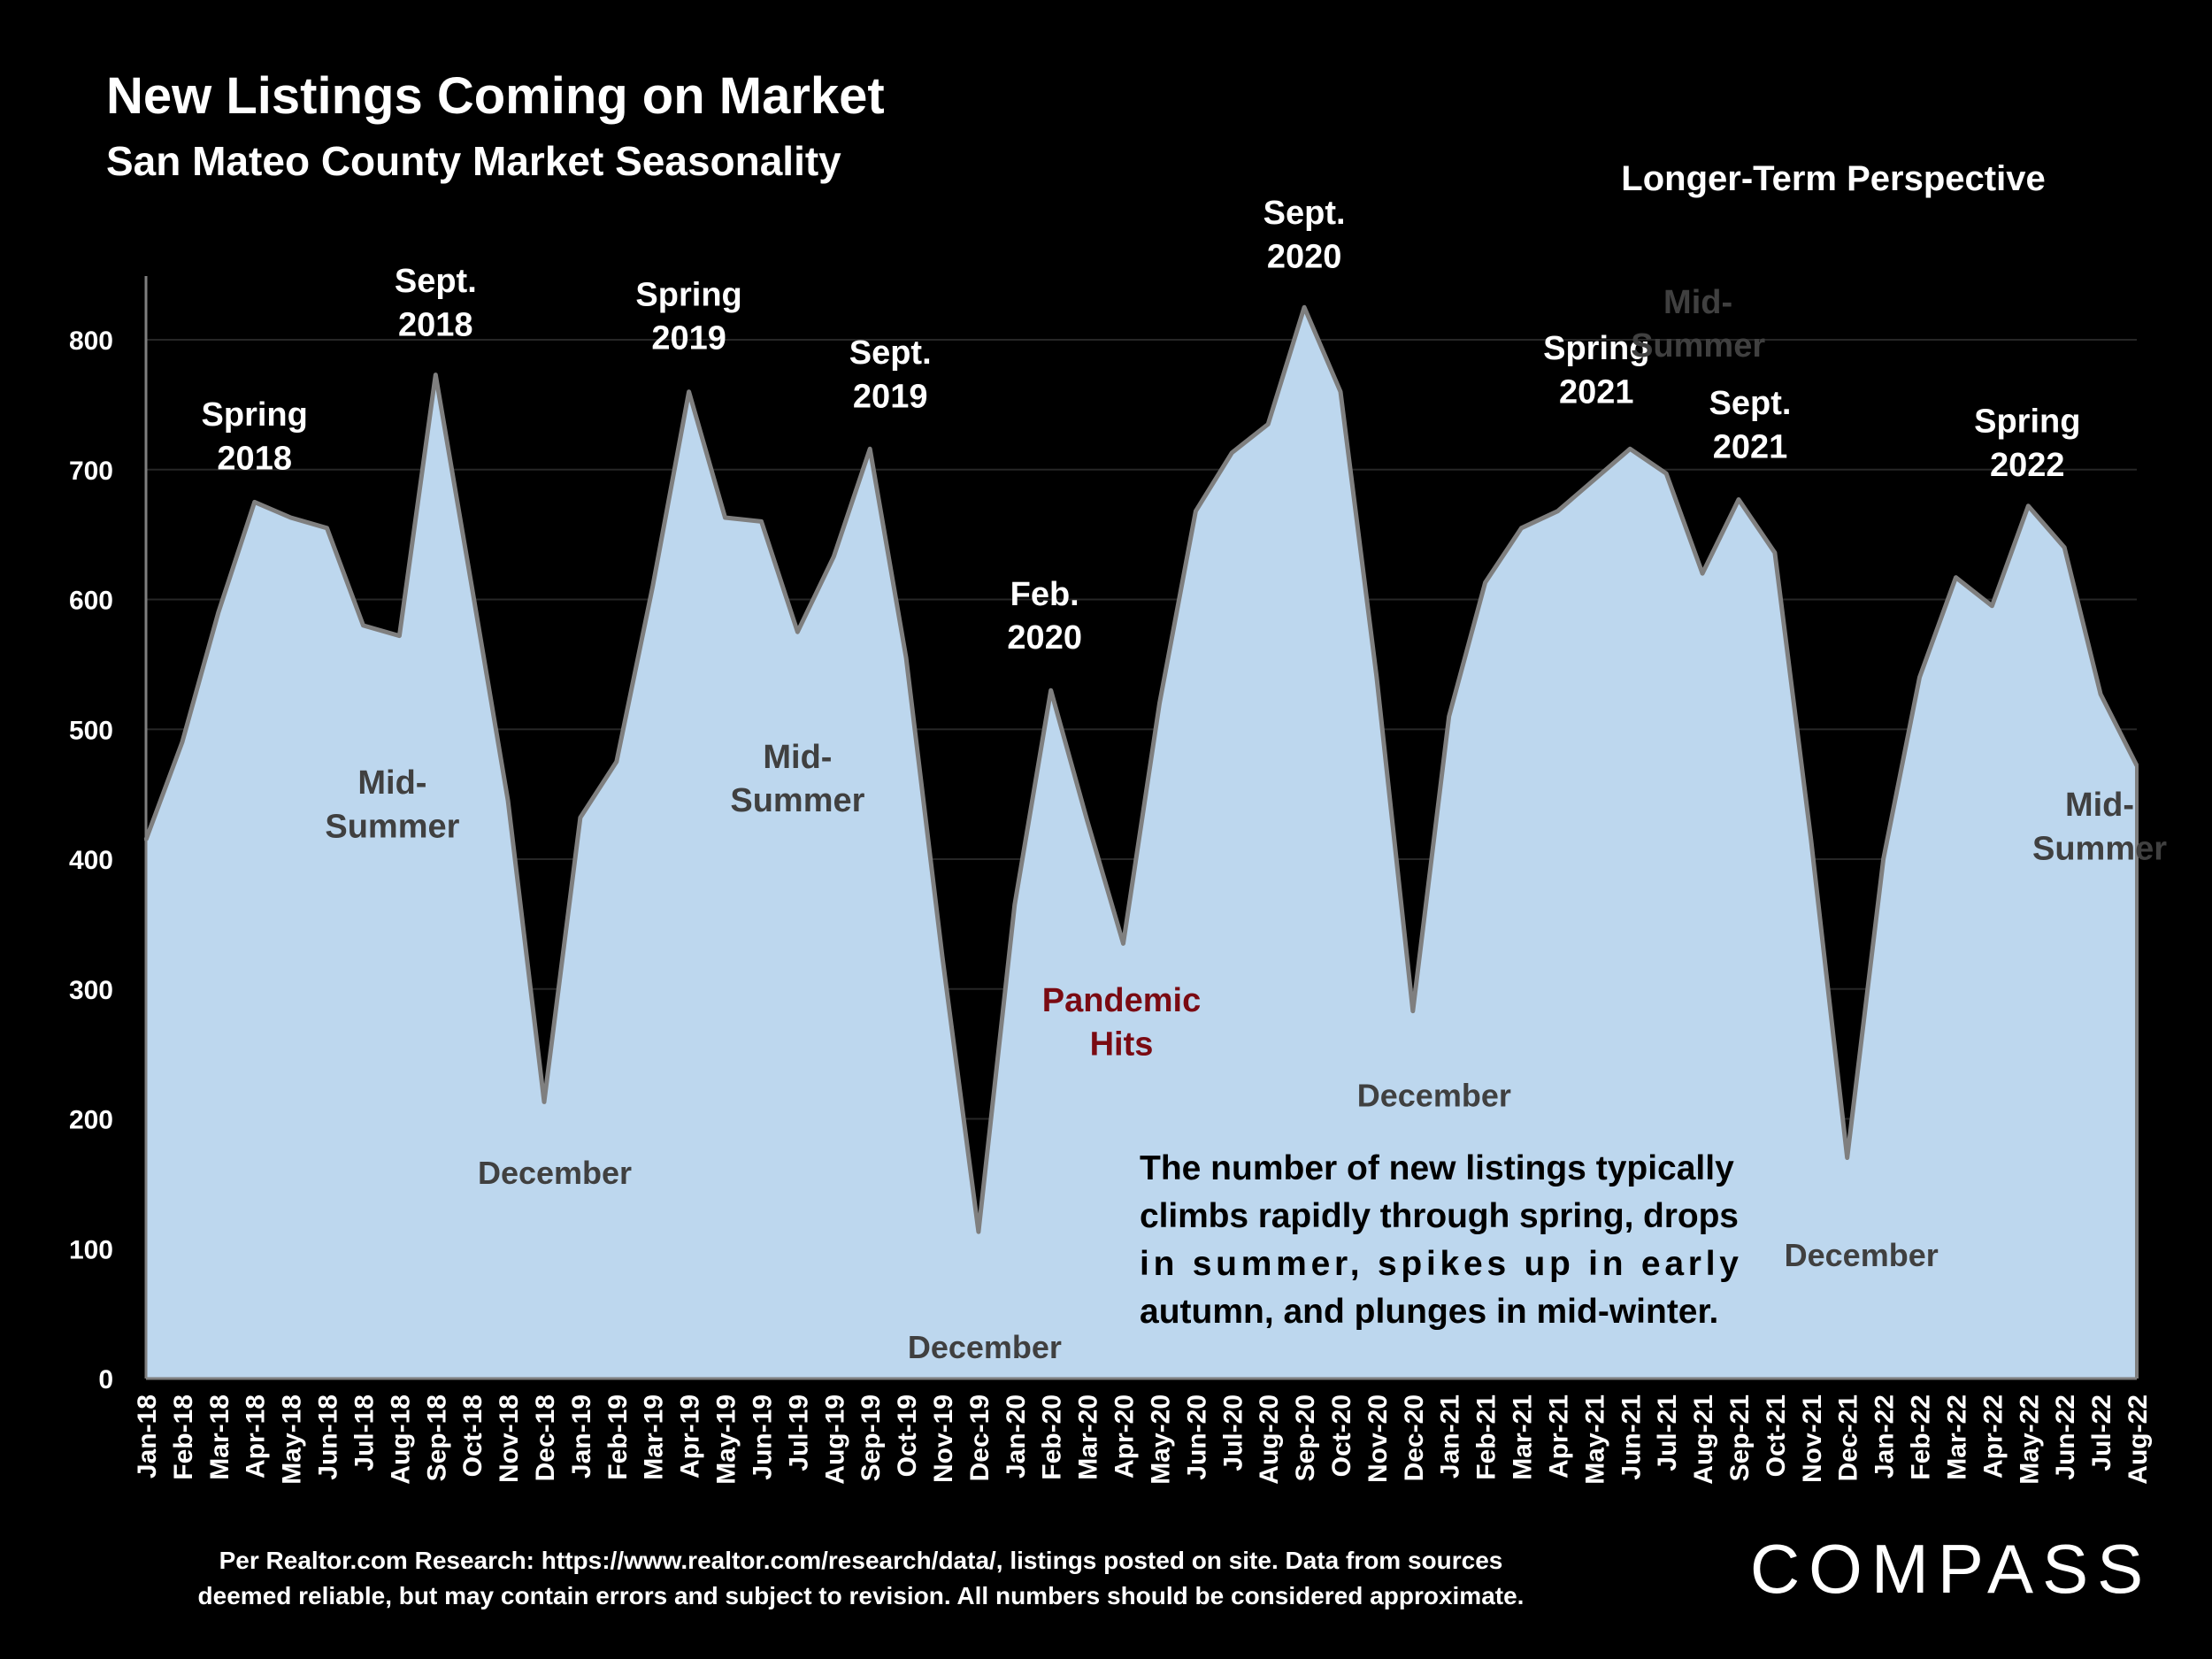 This screenshot has width=2212, height=1659. What do you see at coordinates (689, 392) in the screenshot?
I see `data-point-Apr-19: Apr-19: 760` at bounding box center [689, 392].